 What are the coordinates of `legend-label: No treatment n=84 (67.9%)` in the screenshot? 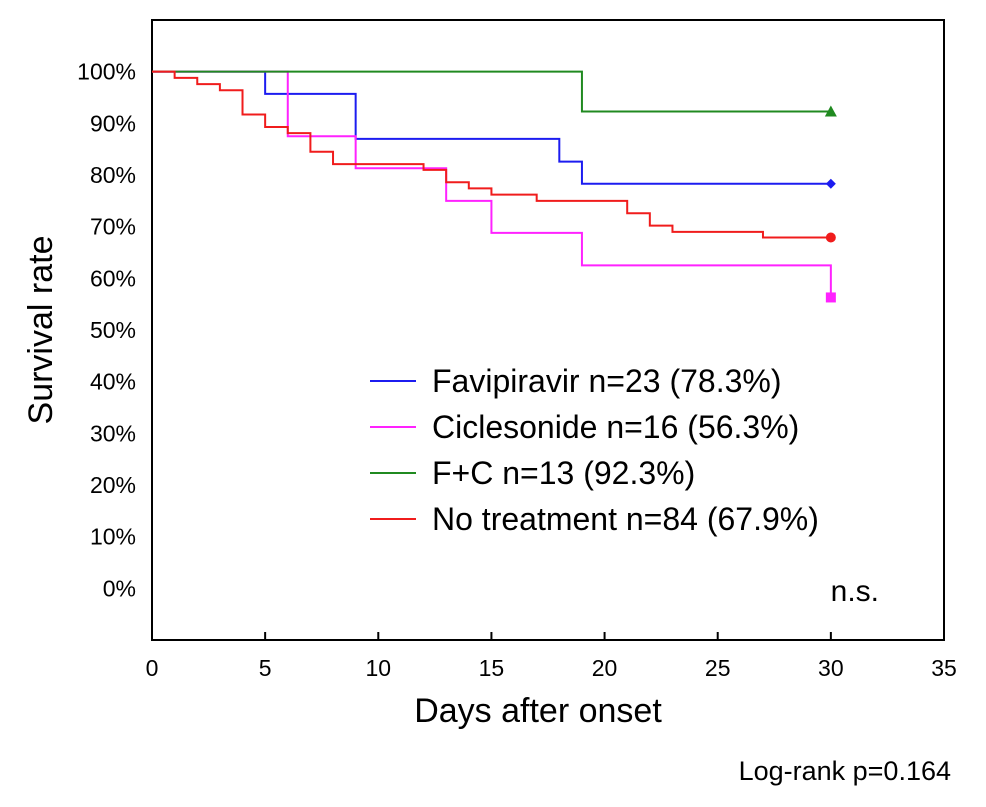 It's located at (625, 519).